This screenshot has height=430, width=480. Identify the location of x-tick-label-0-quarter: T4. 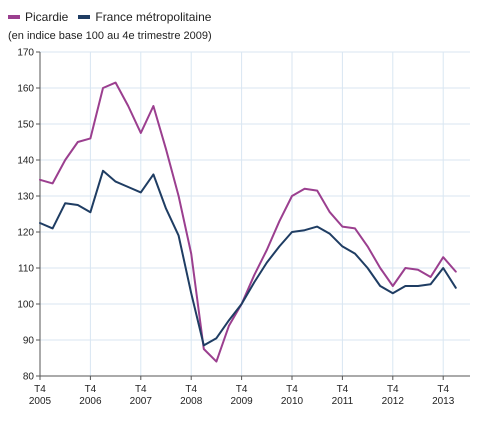
(40, 389).